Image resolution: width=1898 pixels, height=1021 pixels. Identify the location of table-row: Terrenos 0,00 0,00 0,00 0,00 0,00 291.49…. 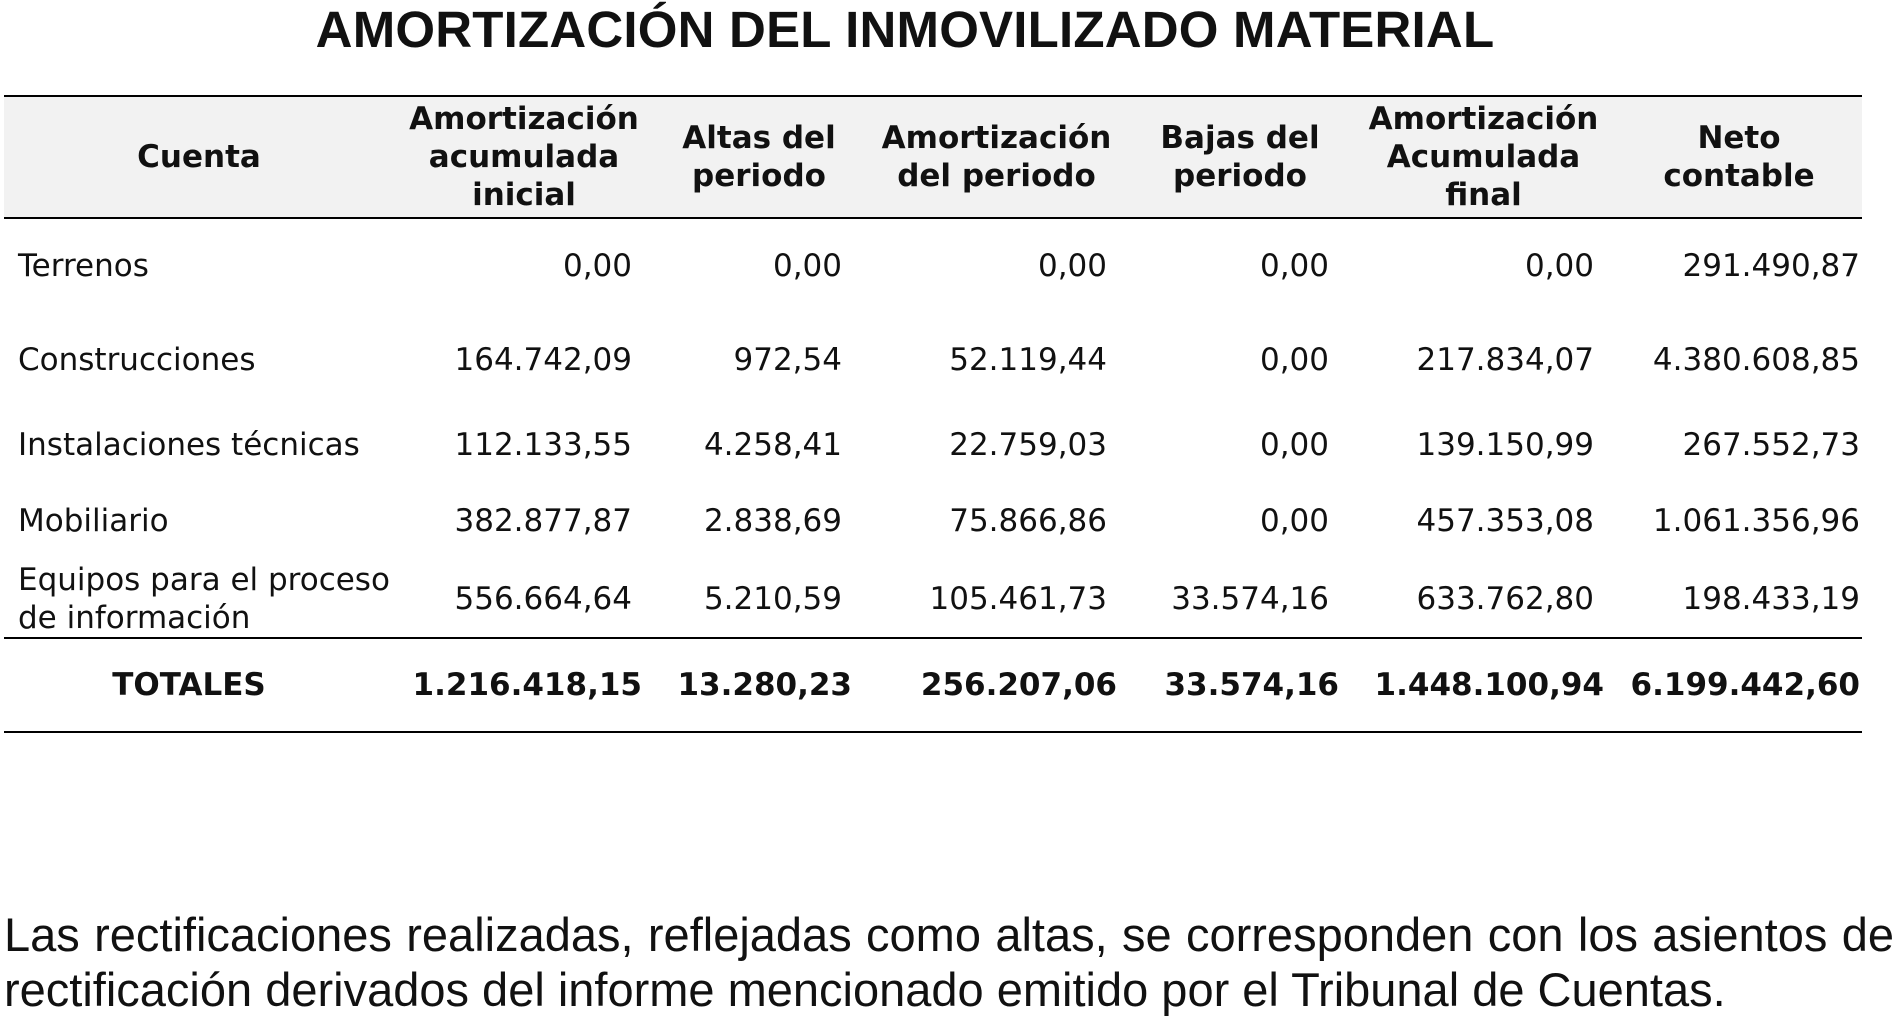
(933, 265).